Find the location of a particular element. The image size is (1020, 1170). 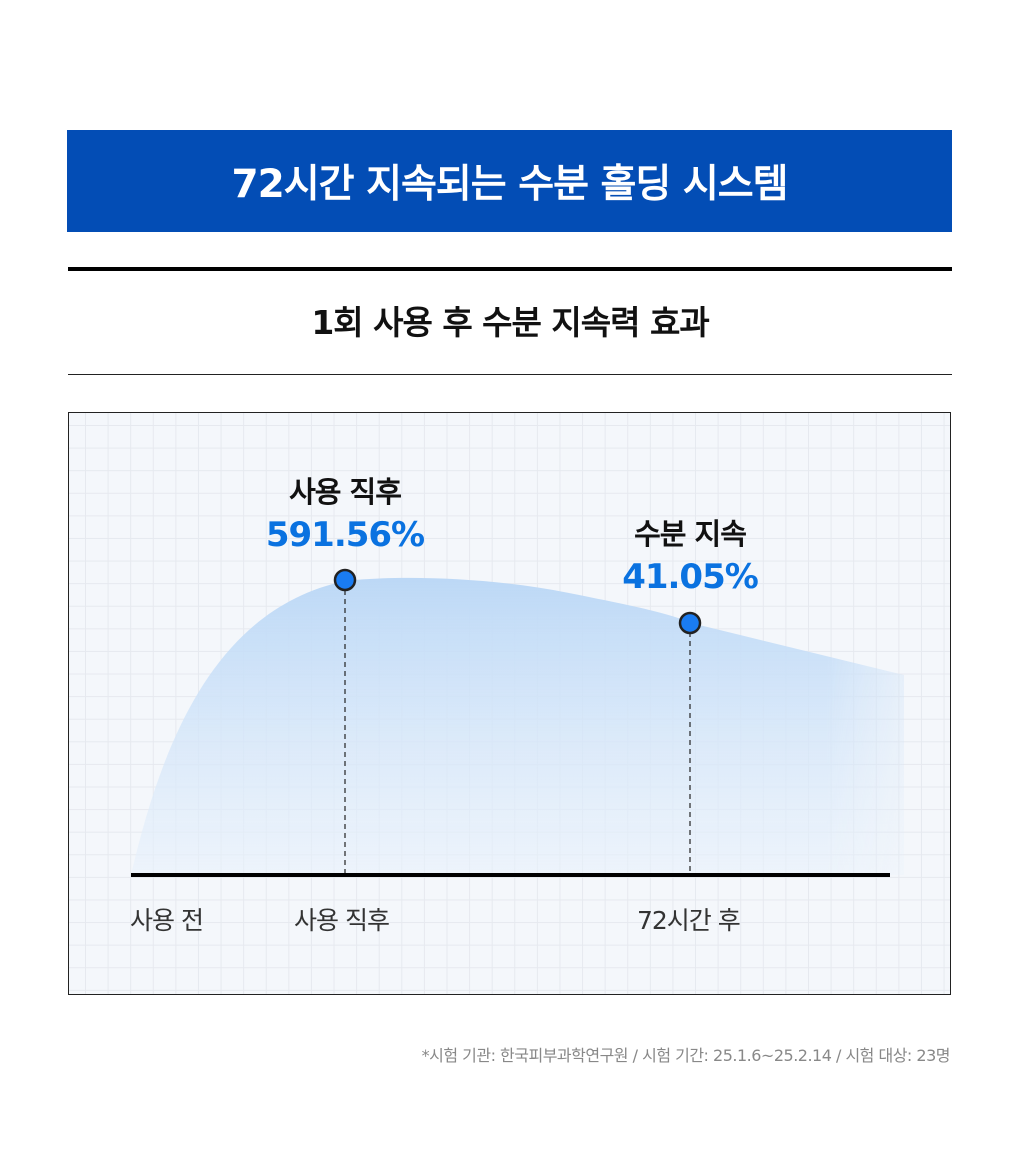

x-label-after-use: 사용 직후 is located at coordinates (342, 920).